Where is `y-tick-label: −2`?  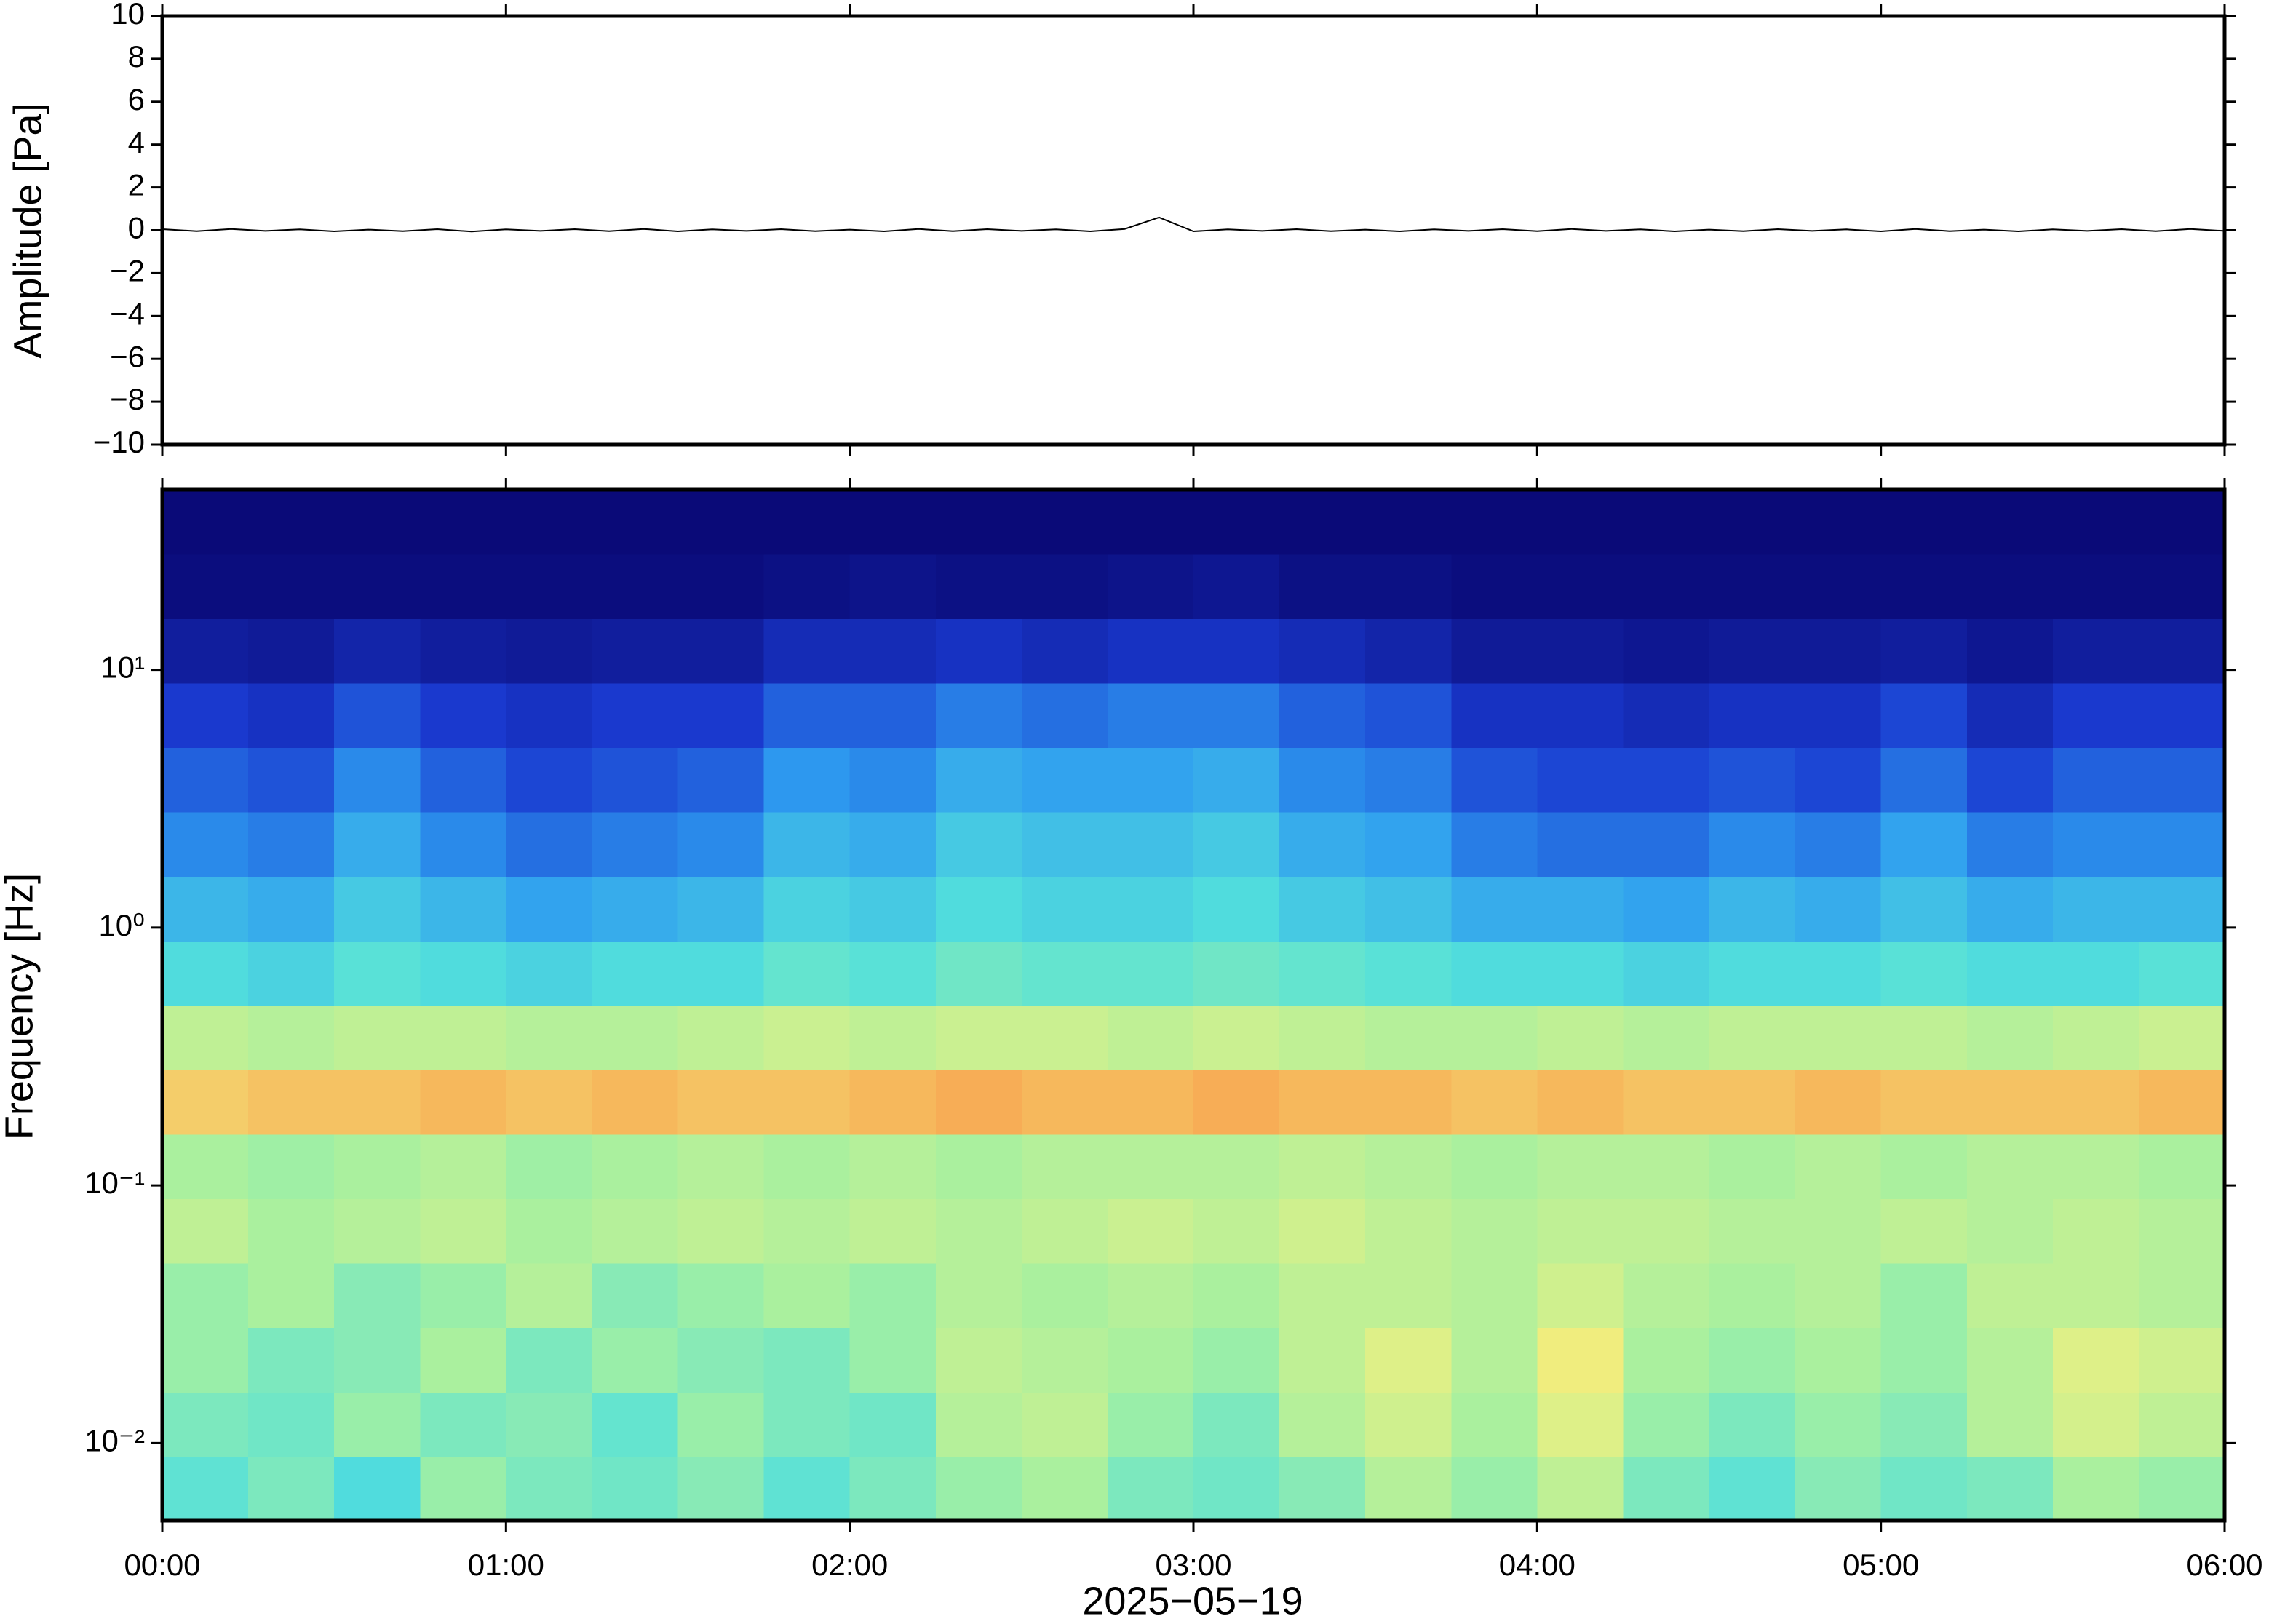 y-tick-label: −2 is located at coordinates (127, 270).